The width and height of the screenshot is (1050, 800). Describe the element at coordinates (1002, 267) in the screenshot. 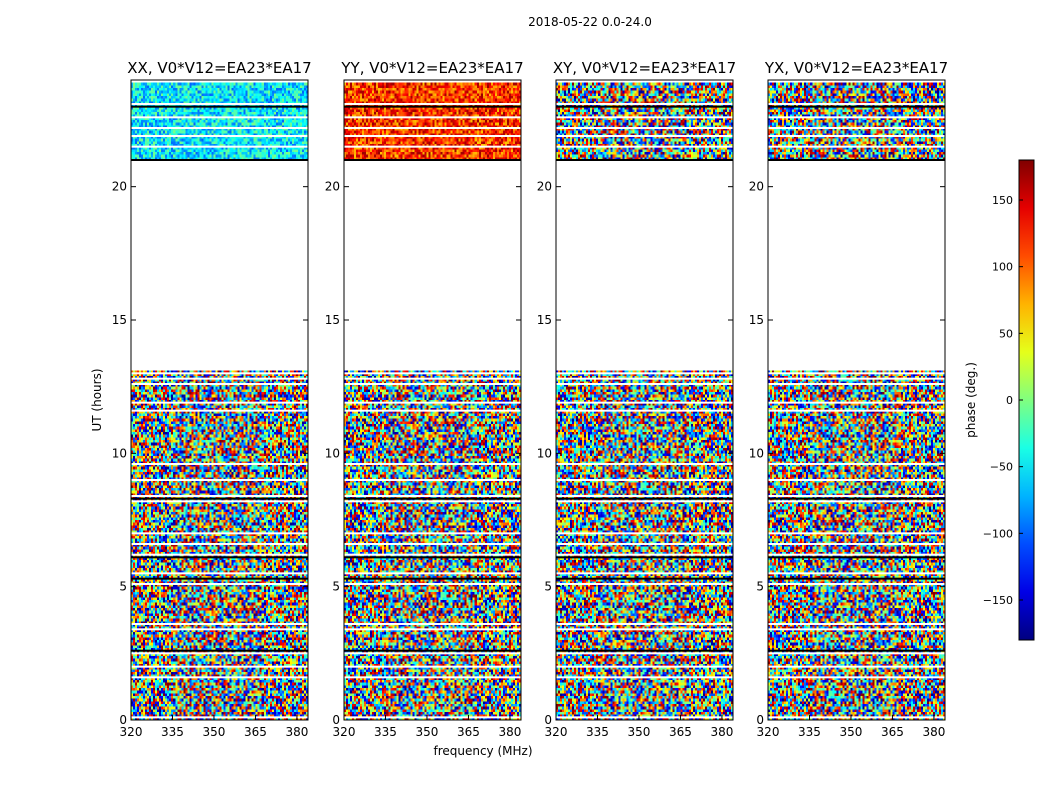

I see `colorbar-tick-label: 100` at that location.